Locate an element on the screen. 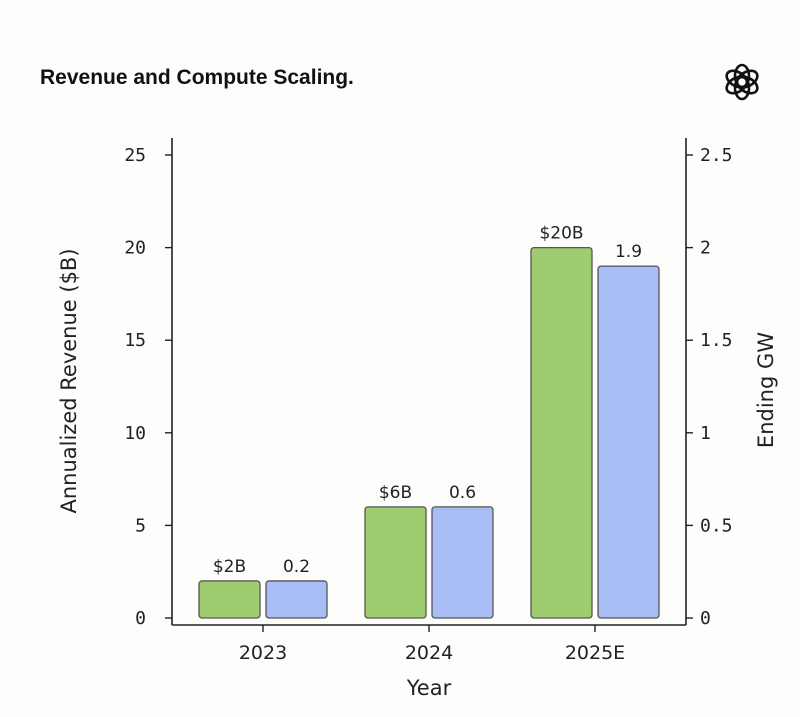  left-tick-label: 5 is located at coordinates (140, 525).